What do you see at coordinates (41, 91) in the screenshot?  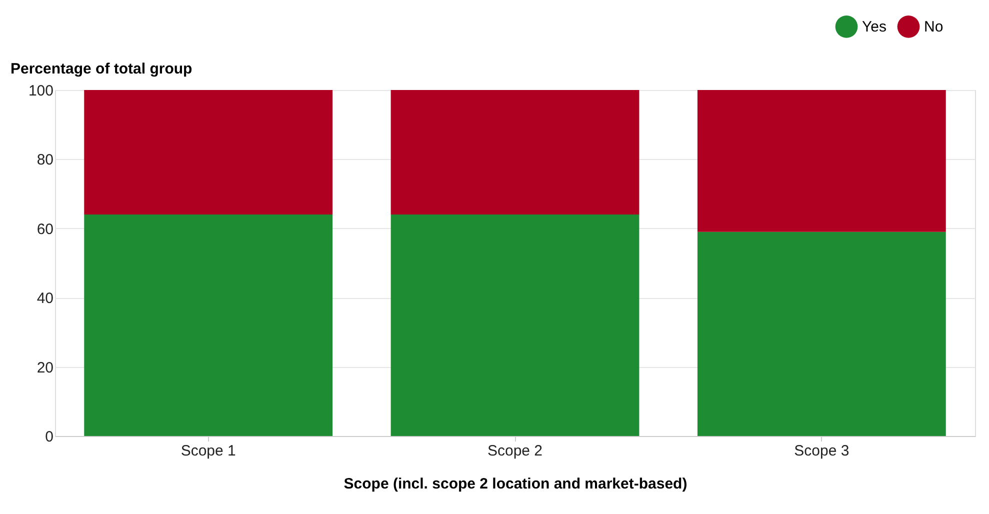 I see `y-tick-label: 100` at bounding box center [41, 91].